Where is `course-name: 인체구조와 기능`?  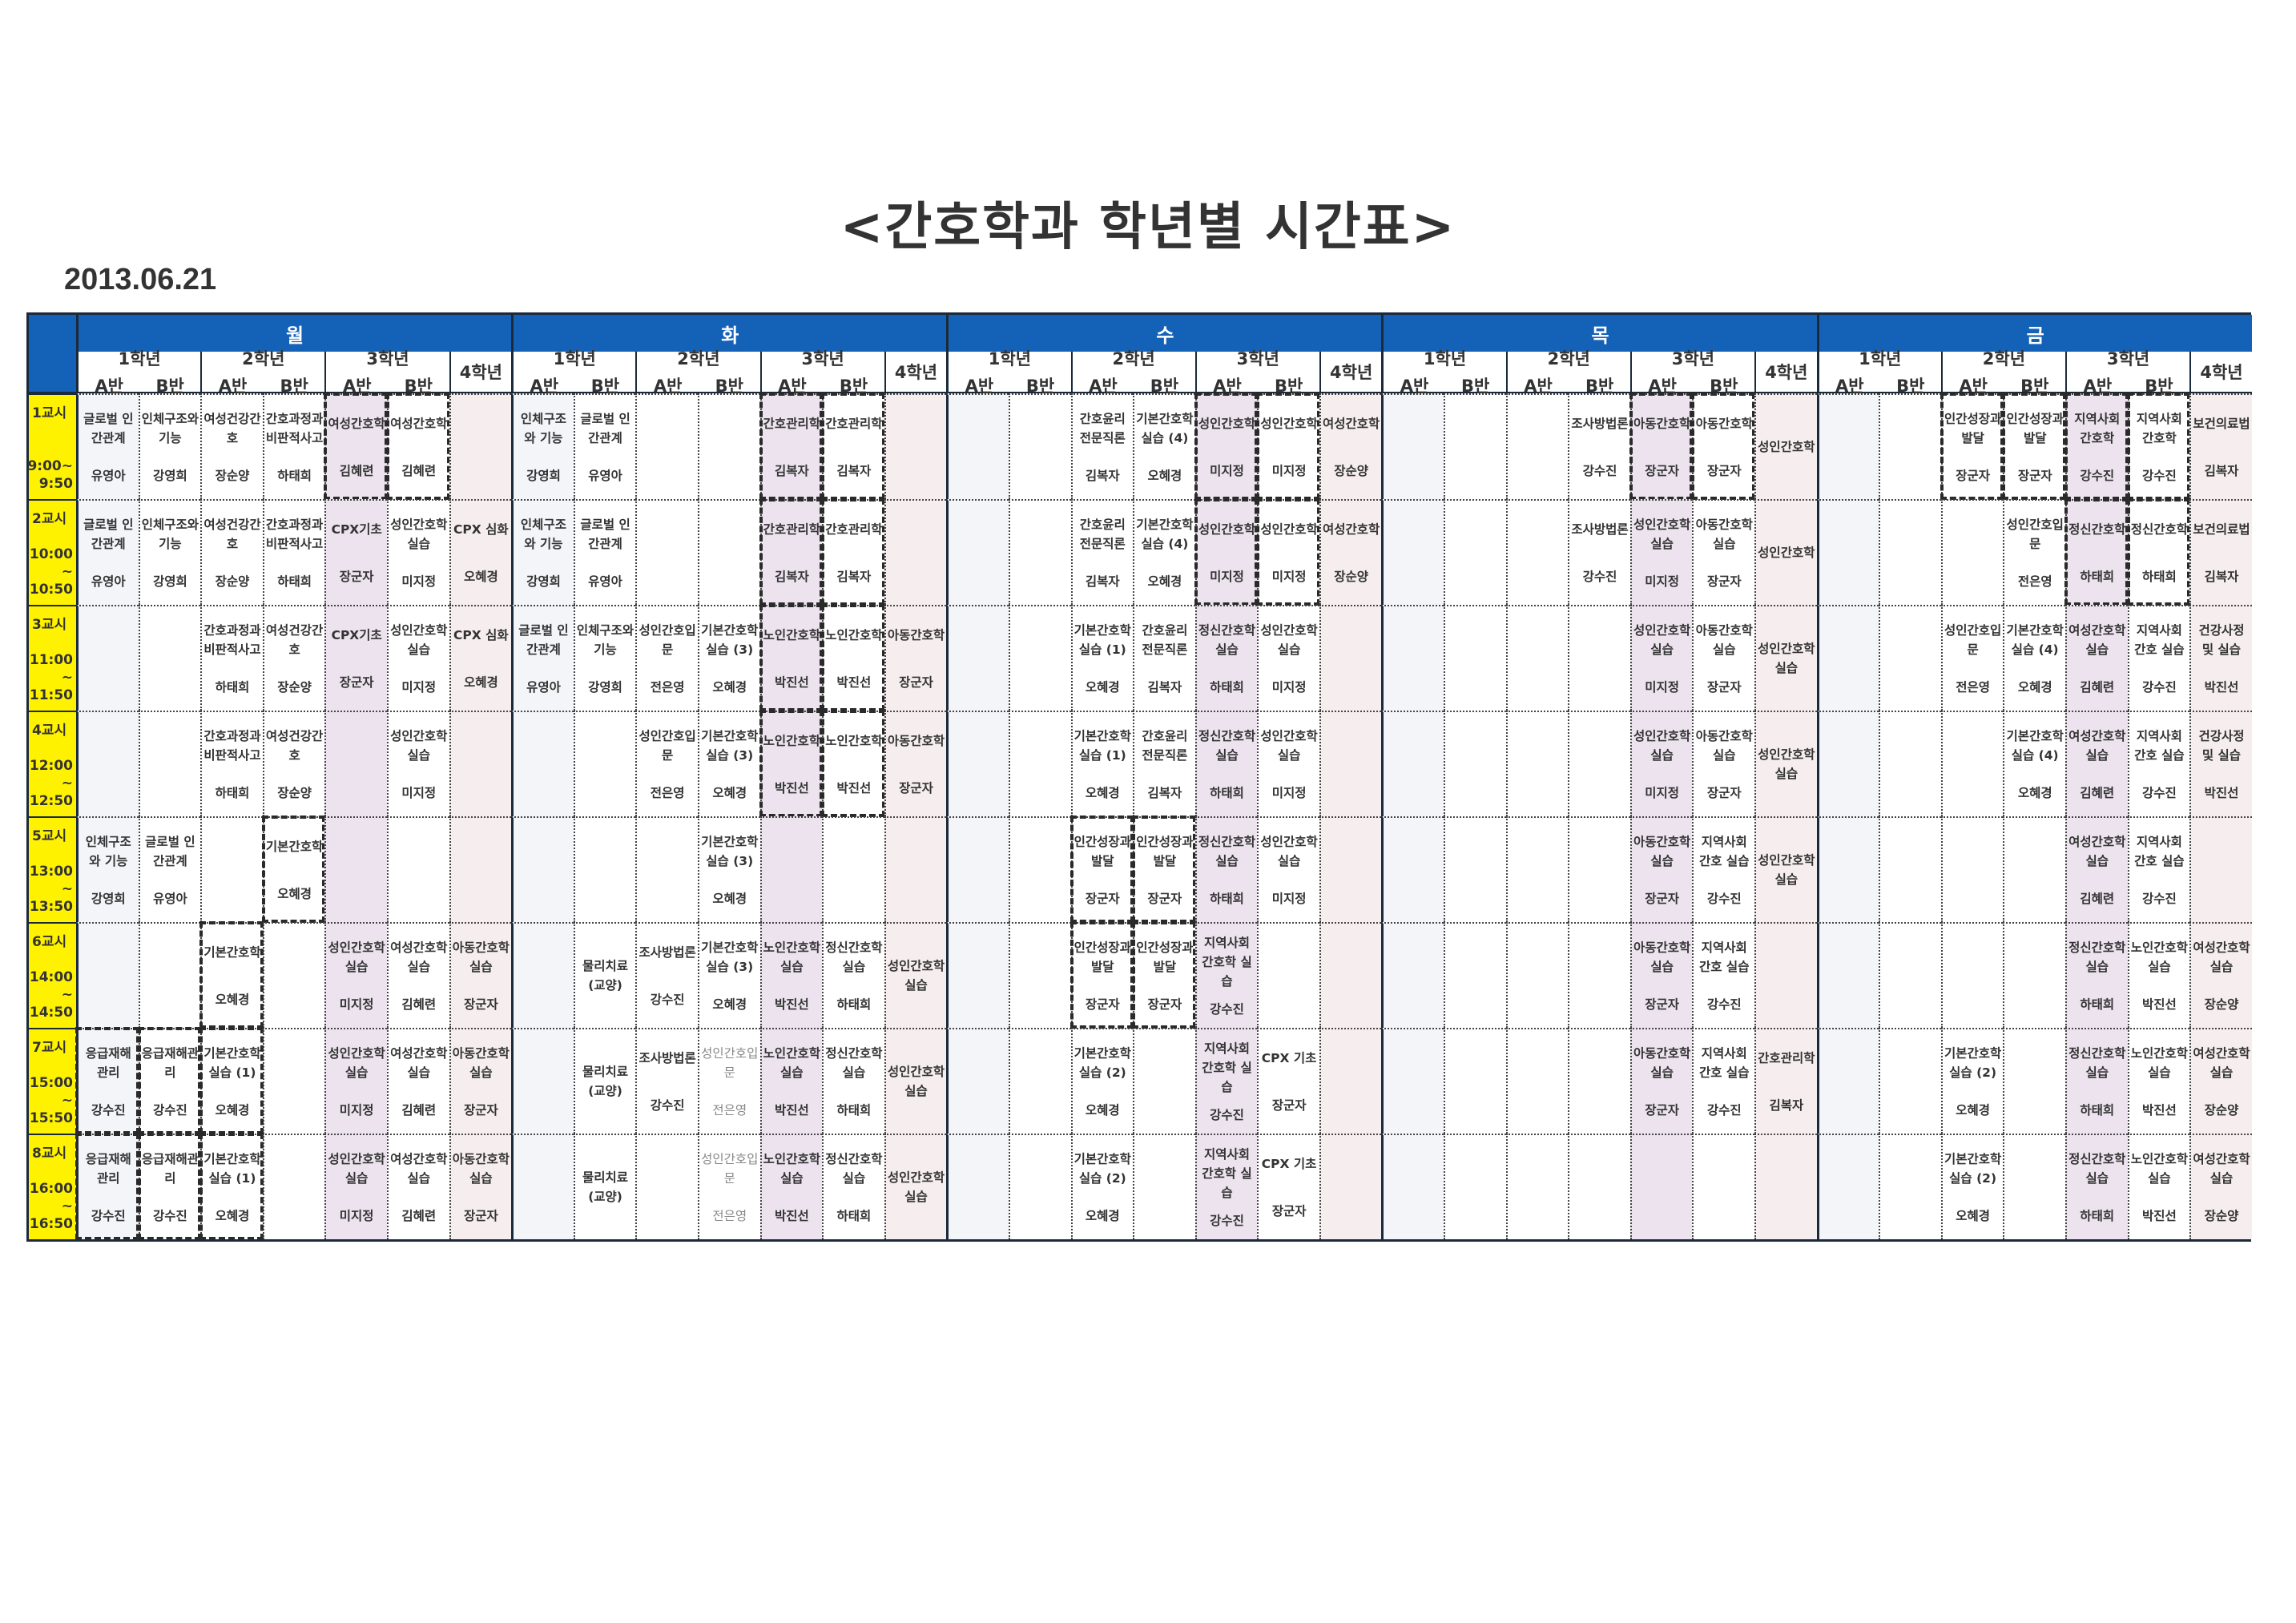 course-name: 인체구조와 기능 is located at coordinates (170, 534).